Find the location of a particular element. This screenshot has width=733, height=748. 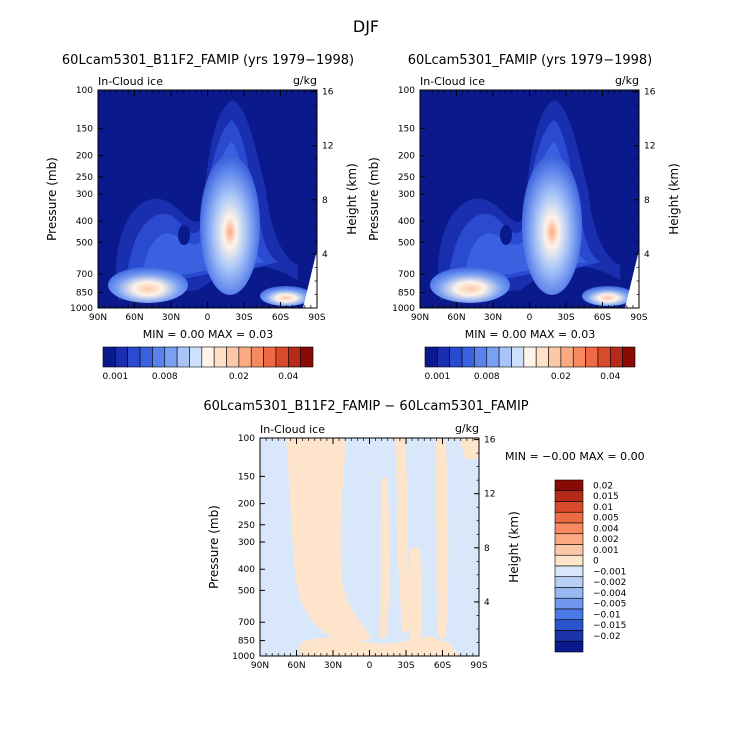

colorbar-label: 0.005 is located at coordinates (606, 519).